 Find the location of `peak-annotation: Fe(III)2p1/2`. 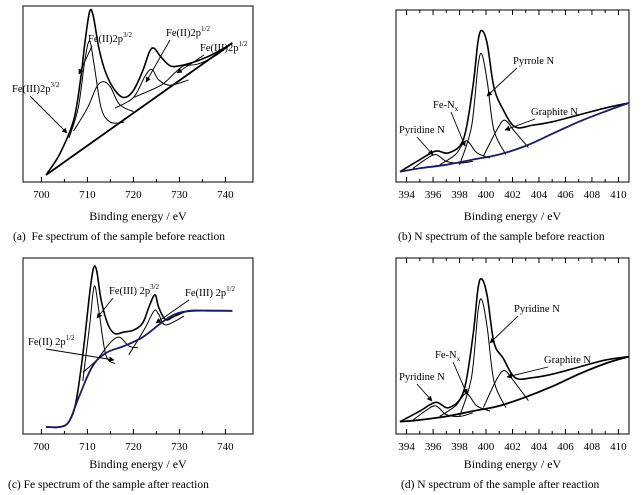

peak-annotation: Fe(III)2p1/2 is located at coordinates (224, 47).